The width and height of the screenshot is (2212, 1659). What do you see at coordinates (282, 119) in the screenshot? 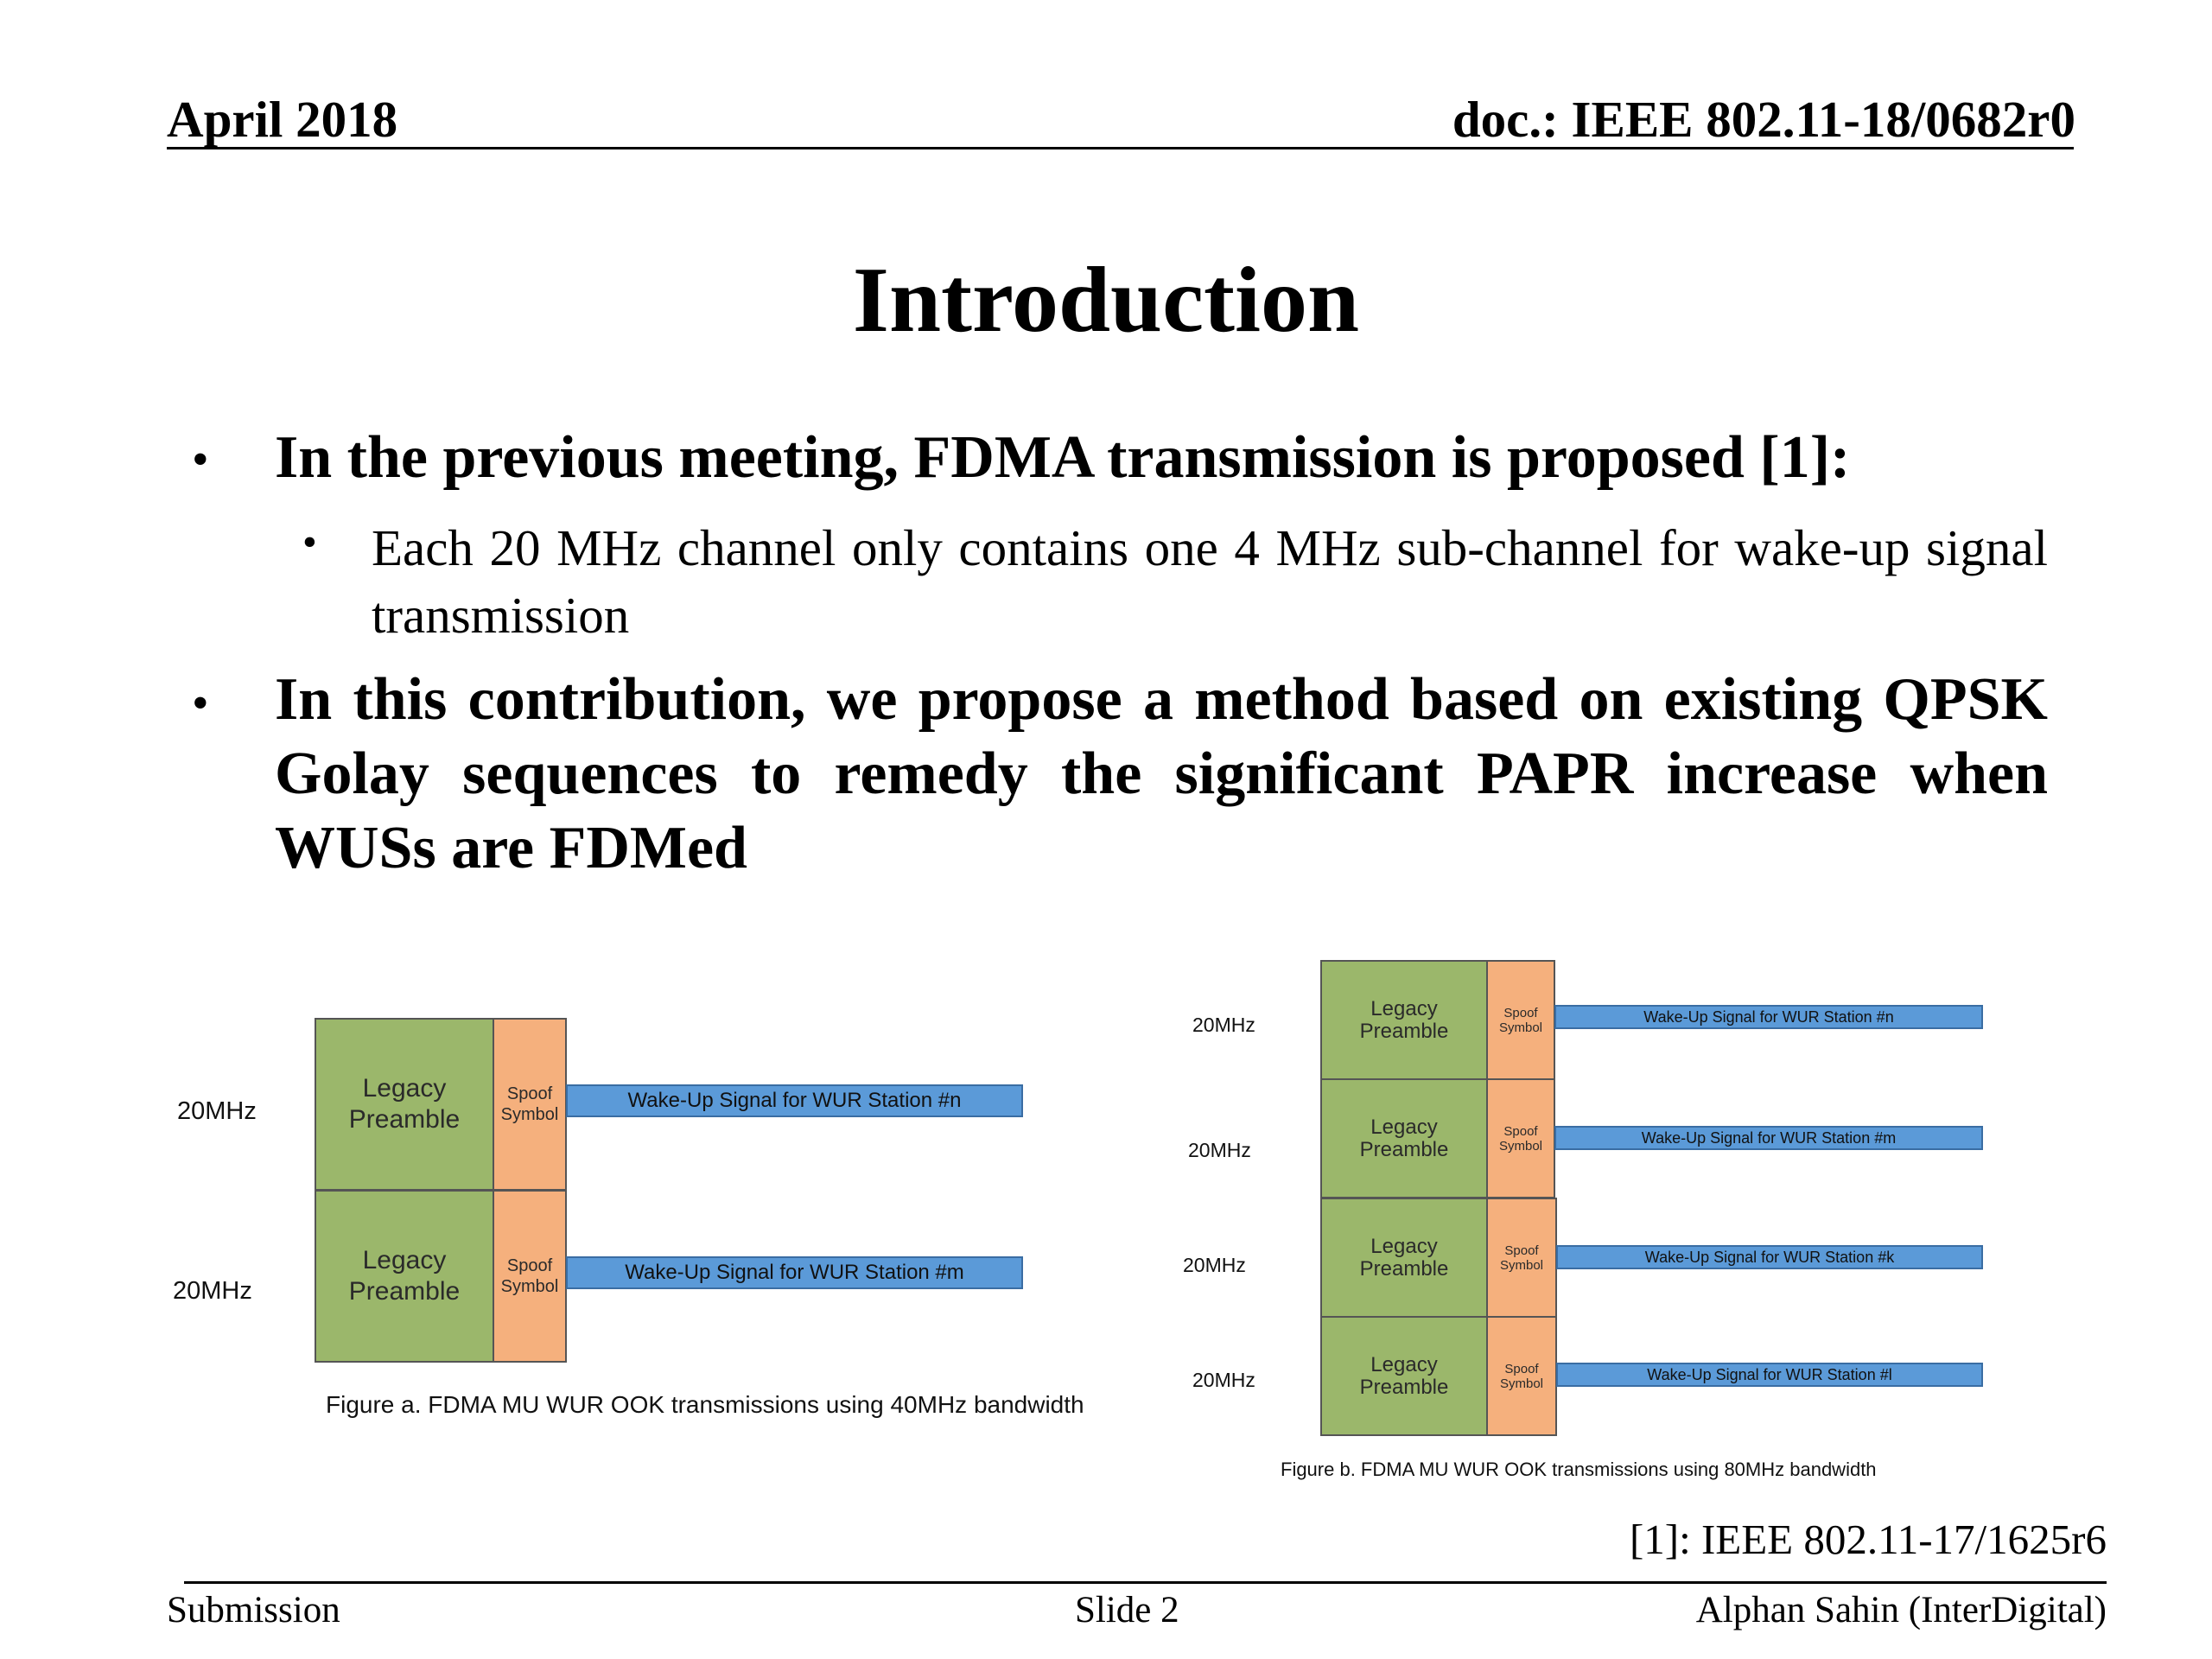
I see `header-date: April 2018` at bounding box center [282, 119].